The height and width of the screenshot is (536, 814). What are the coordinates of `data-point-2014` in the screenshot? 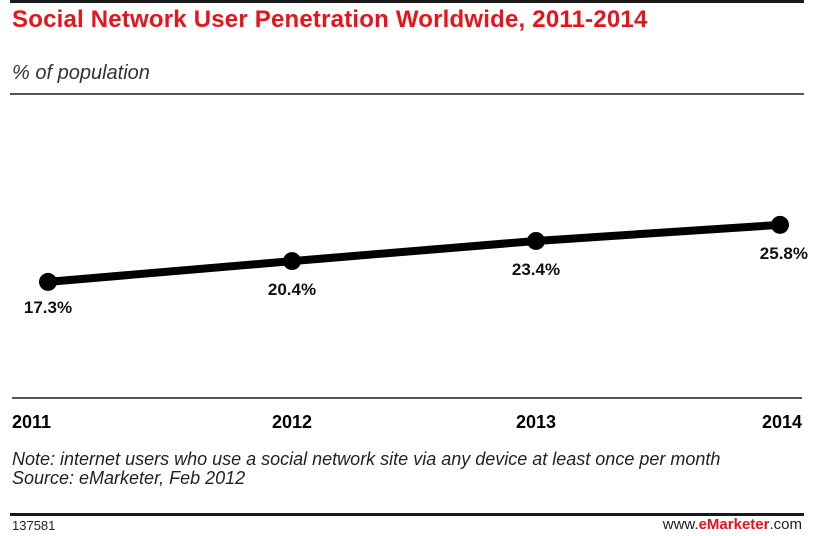 It's located at (780, 224).